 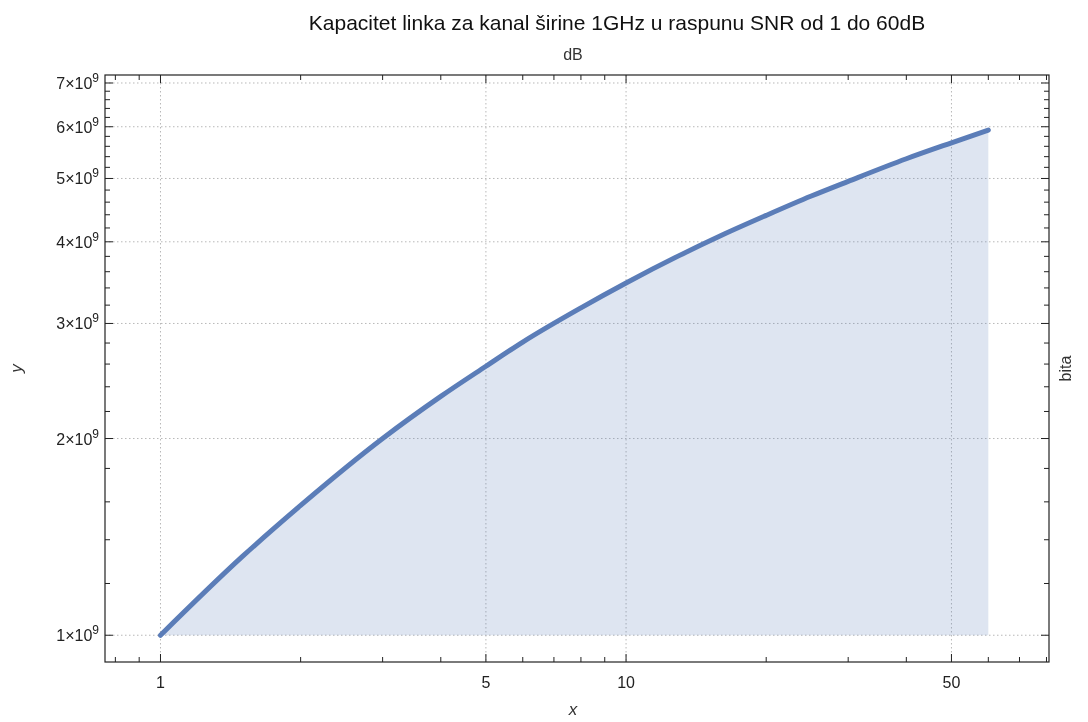 I want to click on x-tick-label: 1, so click(x=161, y=682).